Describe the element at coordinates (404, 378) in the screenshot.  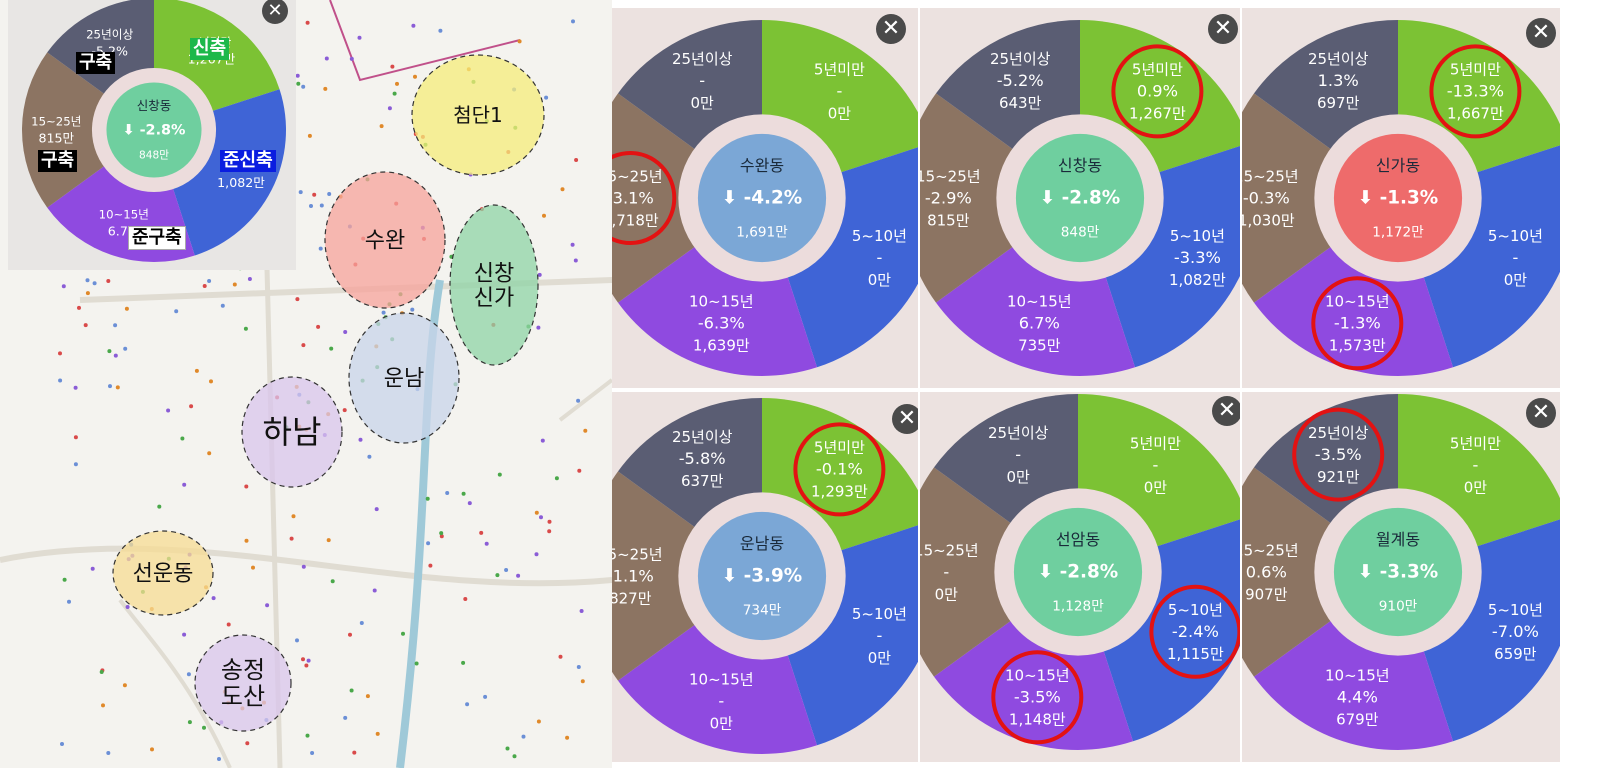
I see `map-zone: 운남` at that location.